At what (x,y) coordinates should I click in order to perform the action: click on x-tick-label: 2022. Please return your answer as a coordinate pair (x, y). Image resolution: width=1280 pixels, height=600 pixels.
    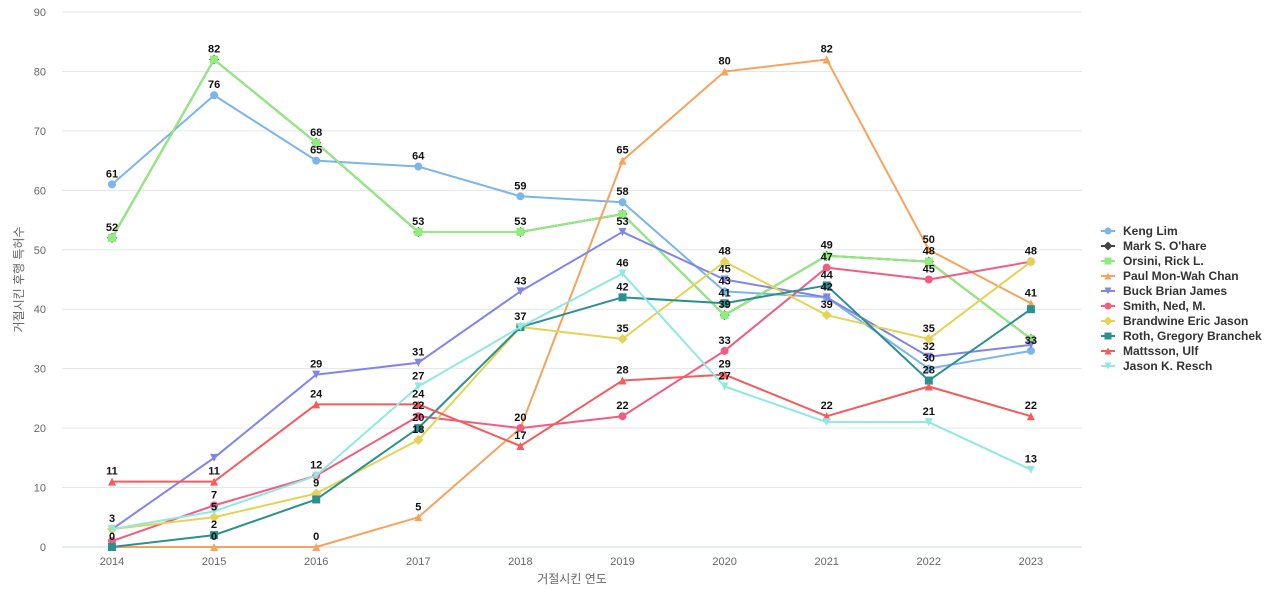
    Looking at the image, I should click on (929, 562).